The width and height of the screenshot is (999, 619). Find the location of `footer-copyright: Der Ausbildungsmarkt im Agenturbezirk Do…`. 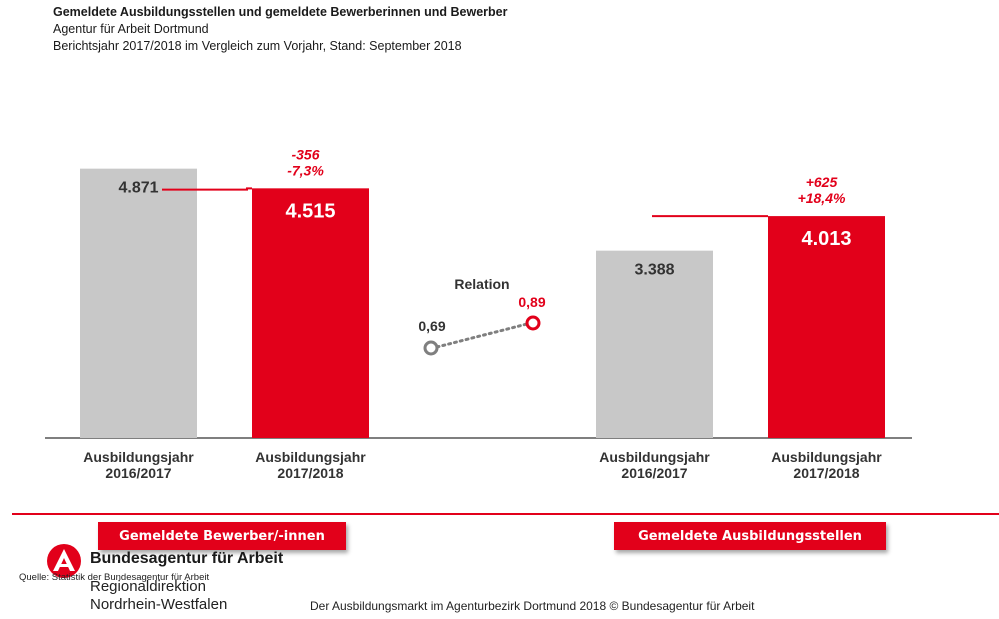

footer-copyright: Der Ausbildungsmarkt im Agenturbezirk Do… is located at coordinates (532, 606).